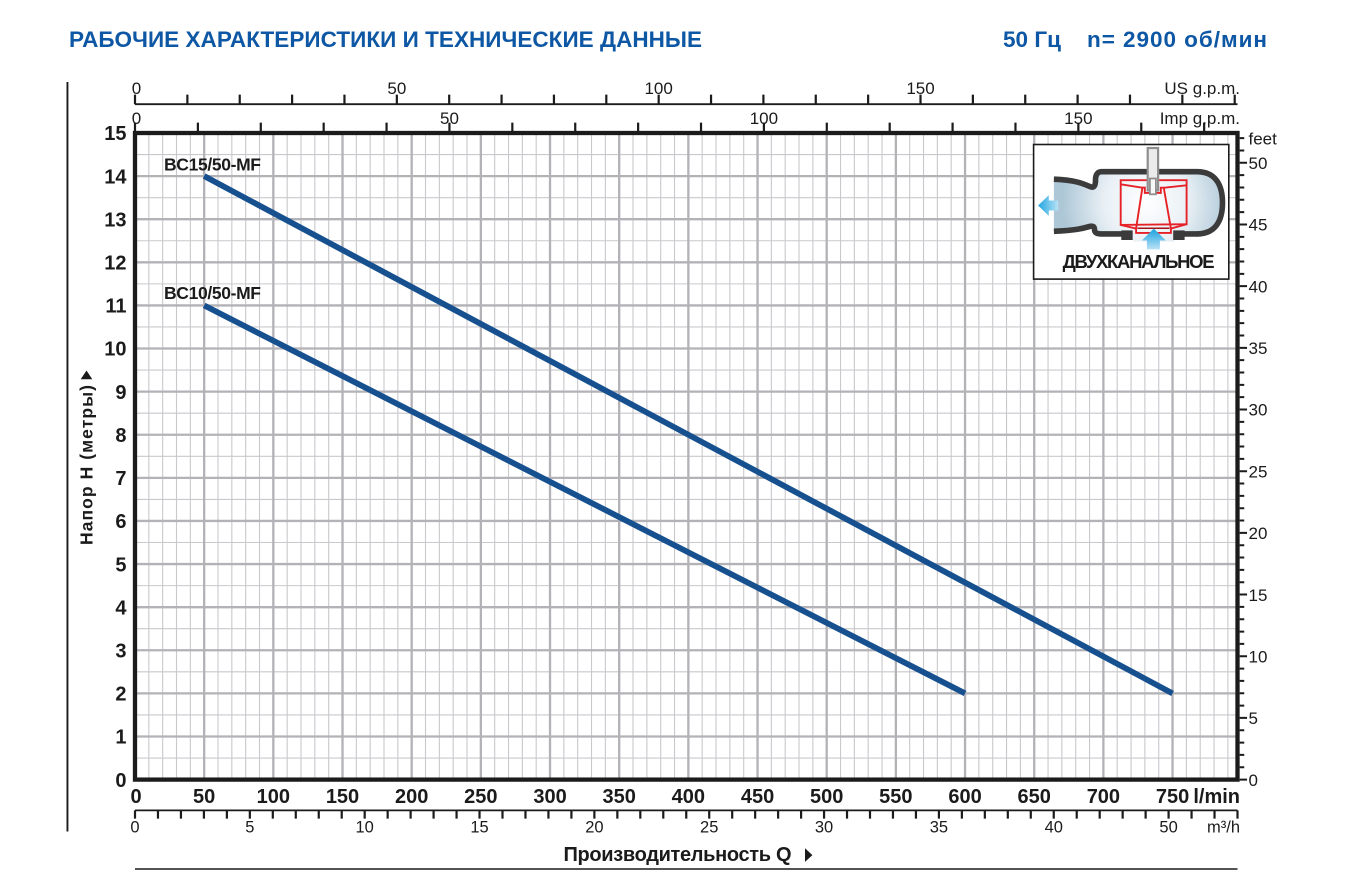 The image size is (1346, 894). I want to click on svg-text: 500, so click(826, 797).